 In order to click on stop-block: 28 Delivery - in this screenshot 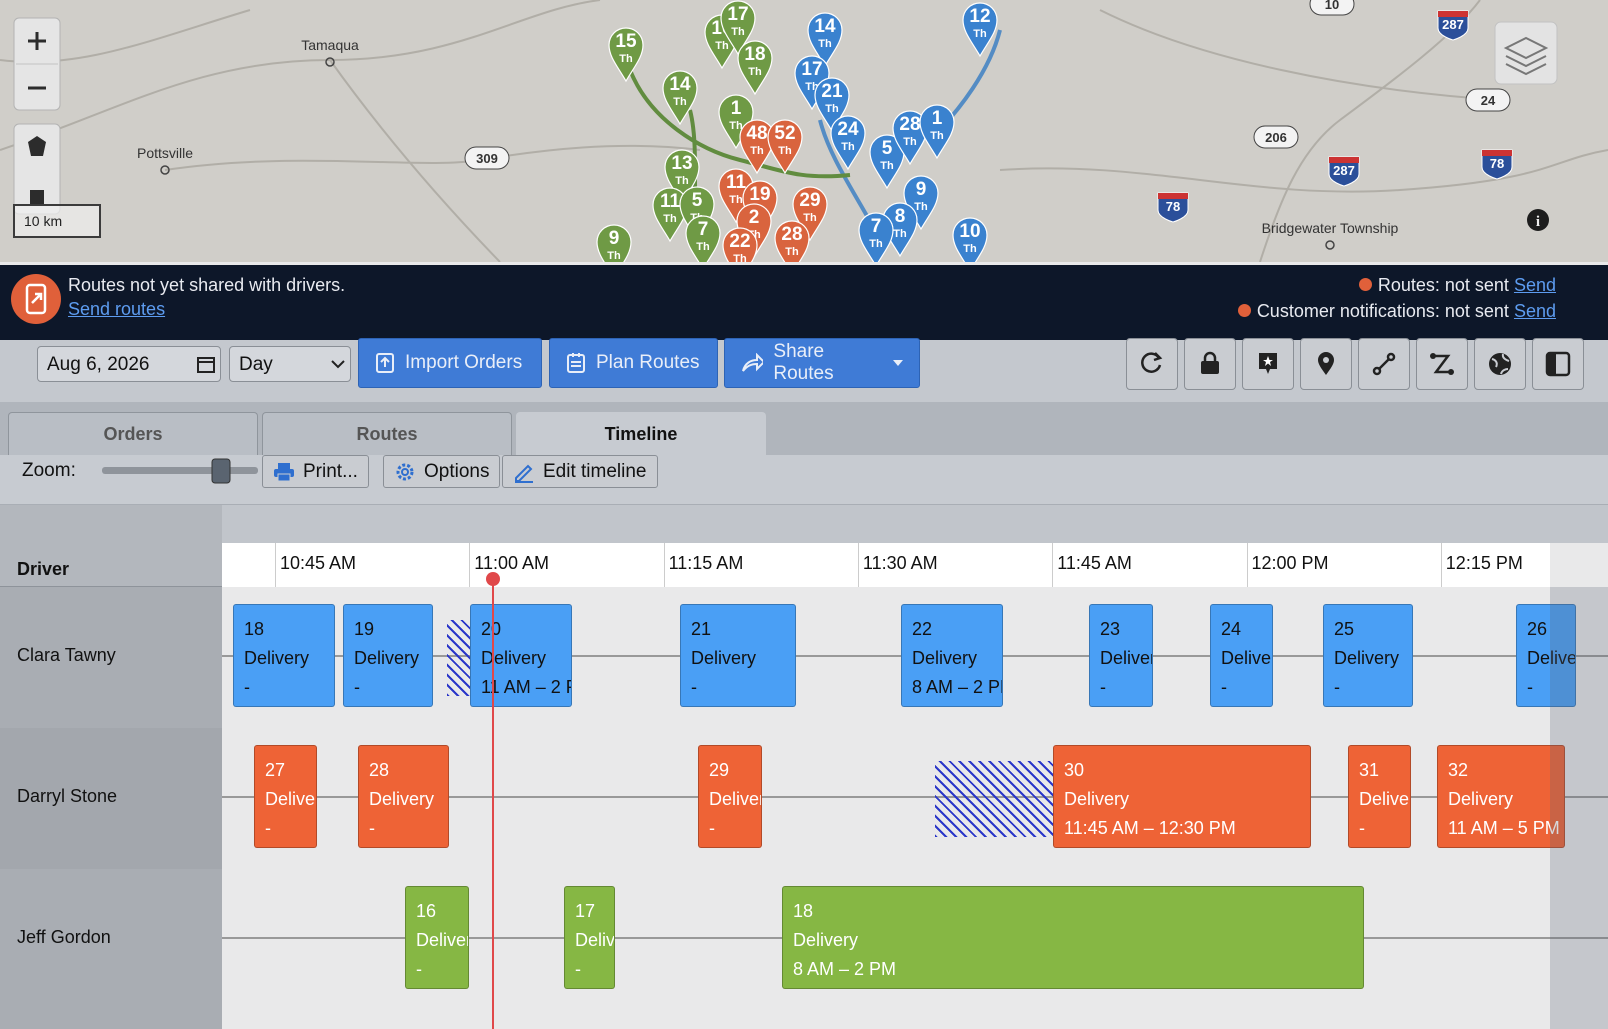, I will do `click(403, 796)`.